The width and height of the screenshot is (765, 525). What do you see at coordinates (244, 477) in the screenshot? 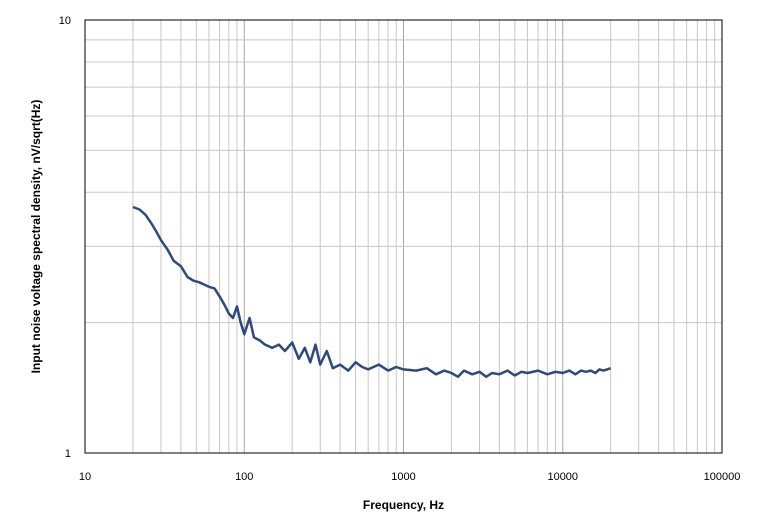
I see `x-tick-label: 100` at bounding box center [244, 477].